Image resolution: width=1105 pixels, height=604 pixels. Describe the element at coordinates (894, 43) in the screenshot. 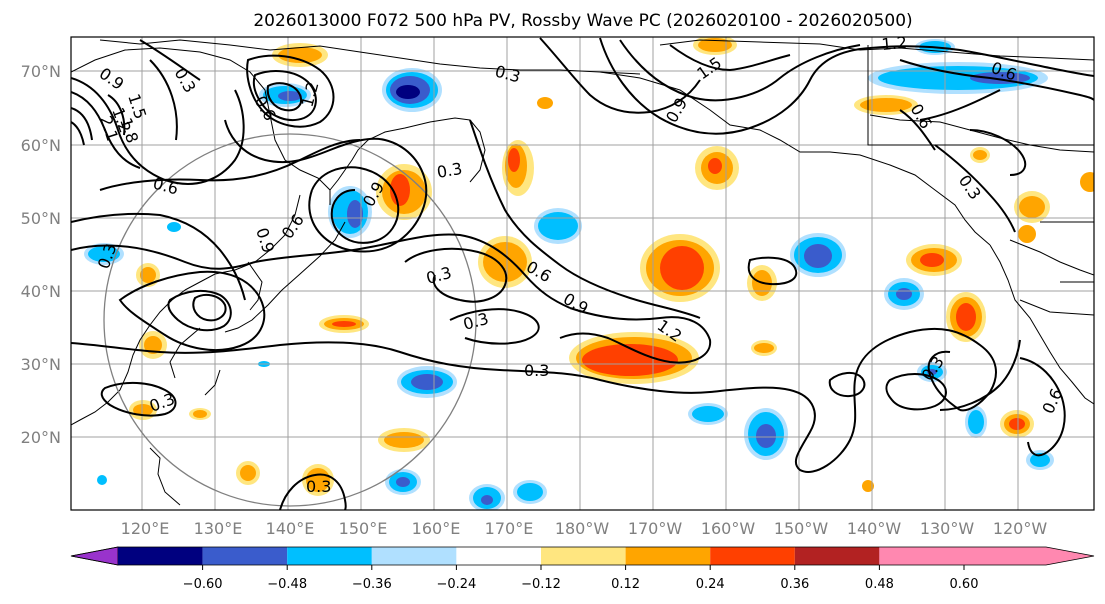

I see `contour-label: 1.2` at that location.